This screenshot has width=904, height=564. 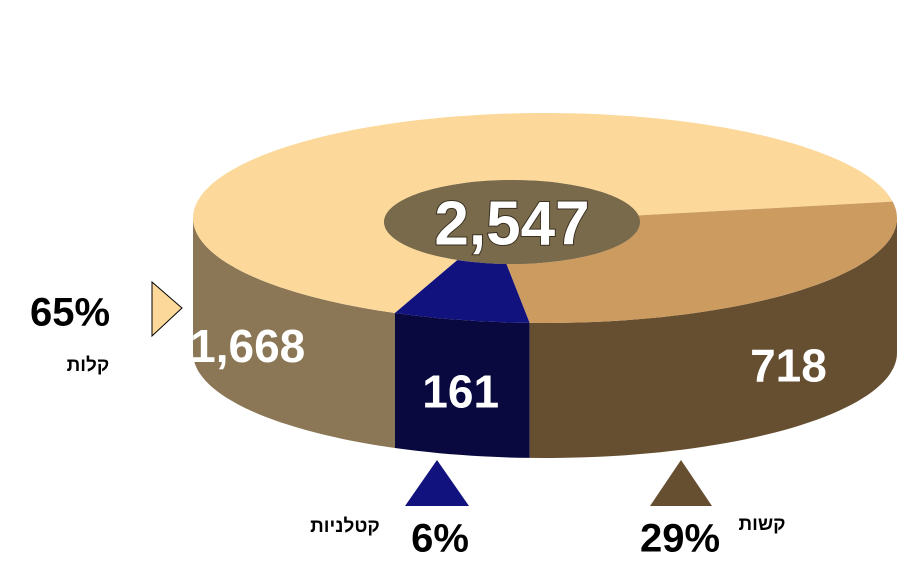 What do you see at coordinates (680, 539) in the screenshot?
I see `percentage-label: 29%` at bounding box center [680, 539].